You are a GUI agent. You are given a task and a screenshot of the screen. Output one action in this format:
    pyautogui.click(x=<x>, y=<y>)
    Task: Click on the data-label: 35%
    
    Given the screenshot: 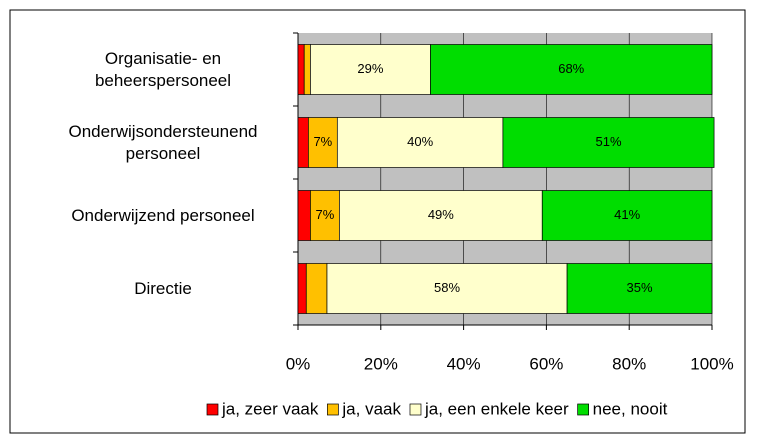 What is the action you would take?
    pyautogui.click(x=640, y=287)
    